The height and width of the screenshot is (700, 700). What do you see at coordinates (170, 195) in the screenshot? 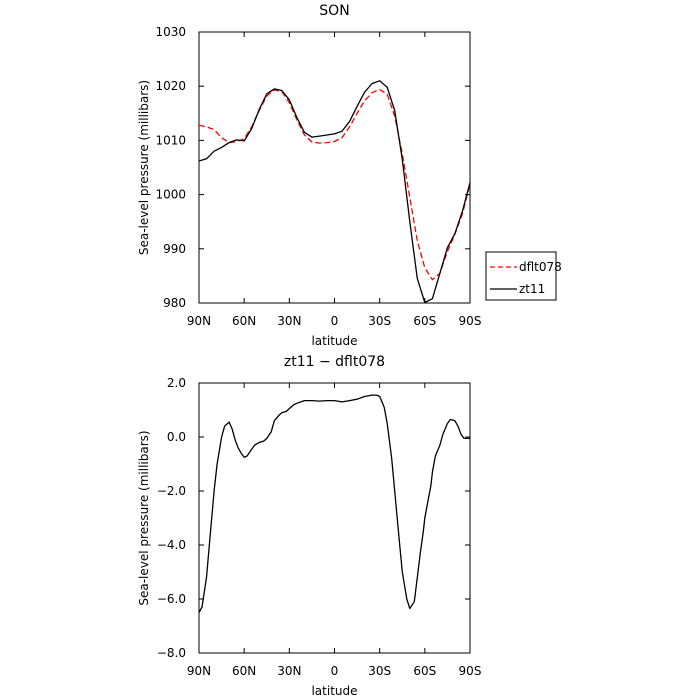
I see `y-tick-label: 1000` at bounding box center [170, 195].